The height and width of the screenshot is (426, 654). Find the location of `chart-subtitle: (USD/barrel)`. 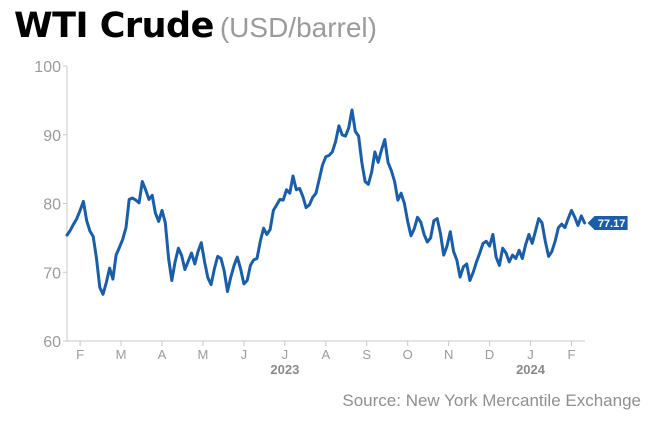

chart-subtitle: (USD/barrel) is located at coordinates (298, 27).